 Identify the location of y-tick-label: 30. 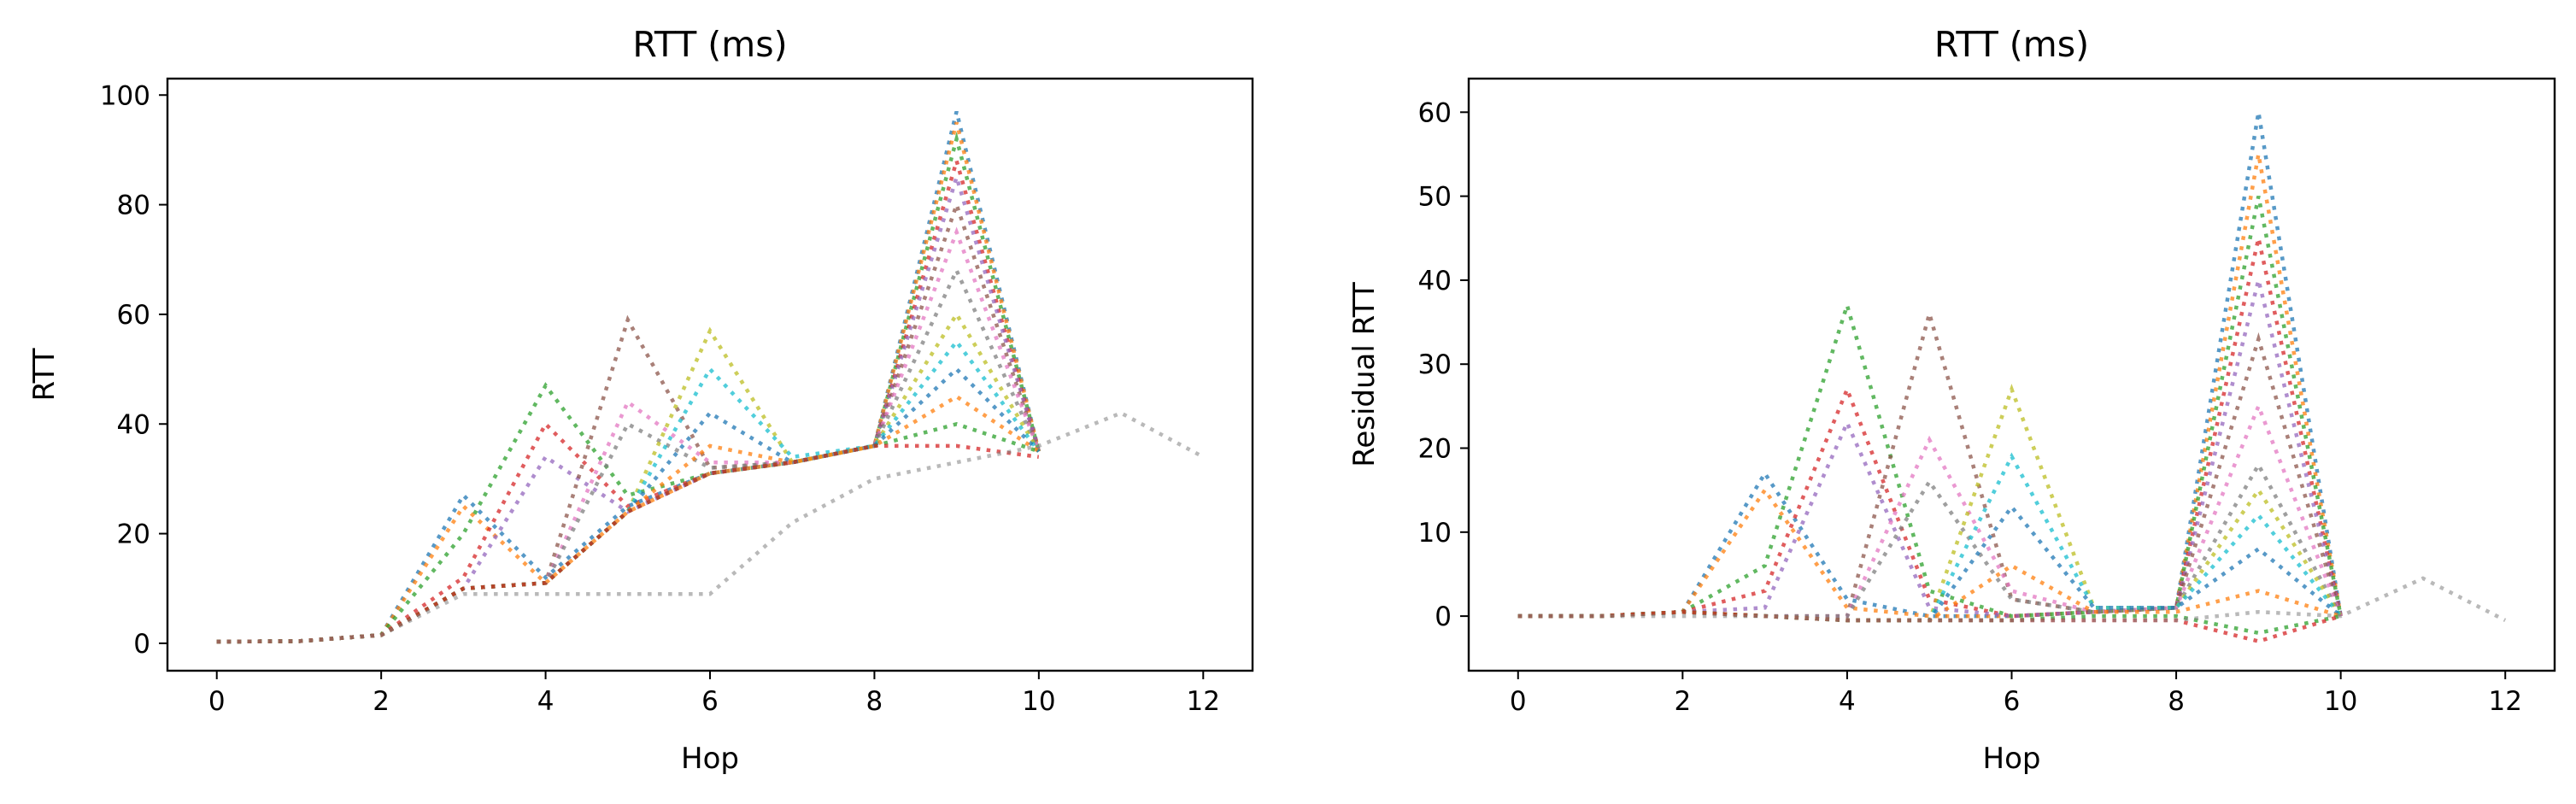
(1435, 364).